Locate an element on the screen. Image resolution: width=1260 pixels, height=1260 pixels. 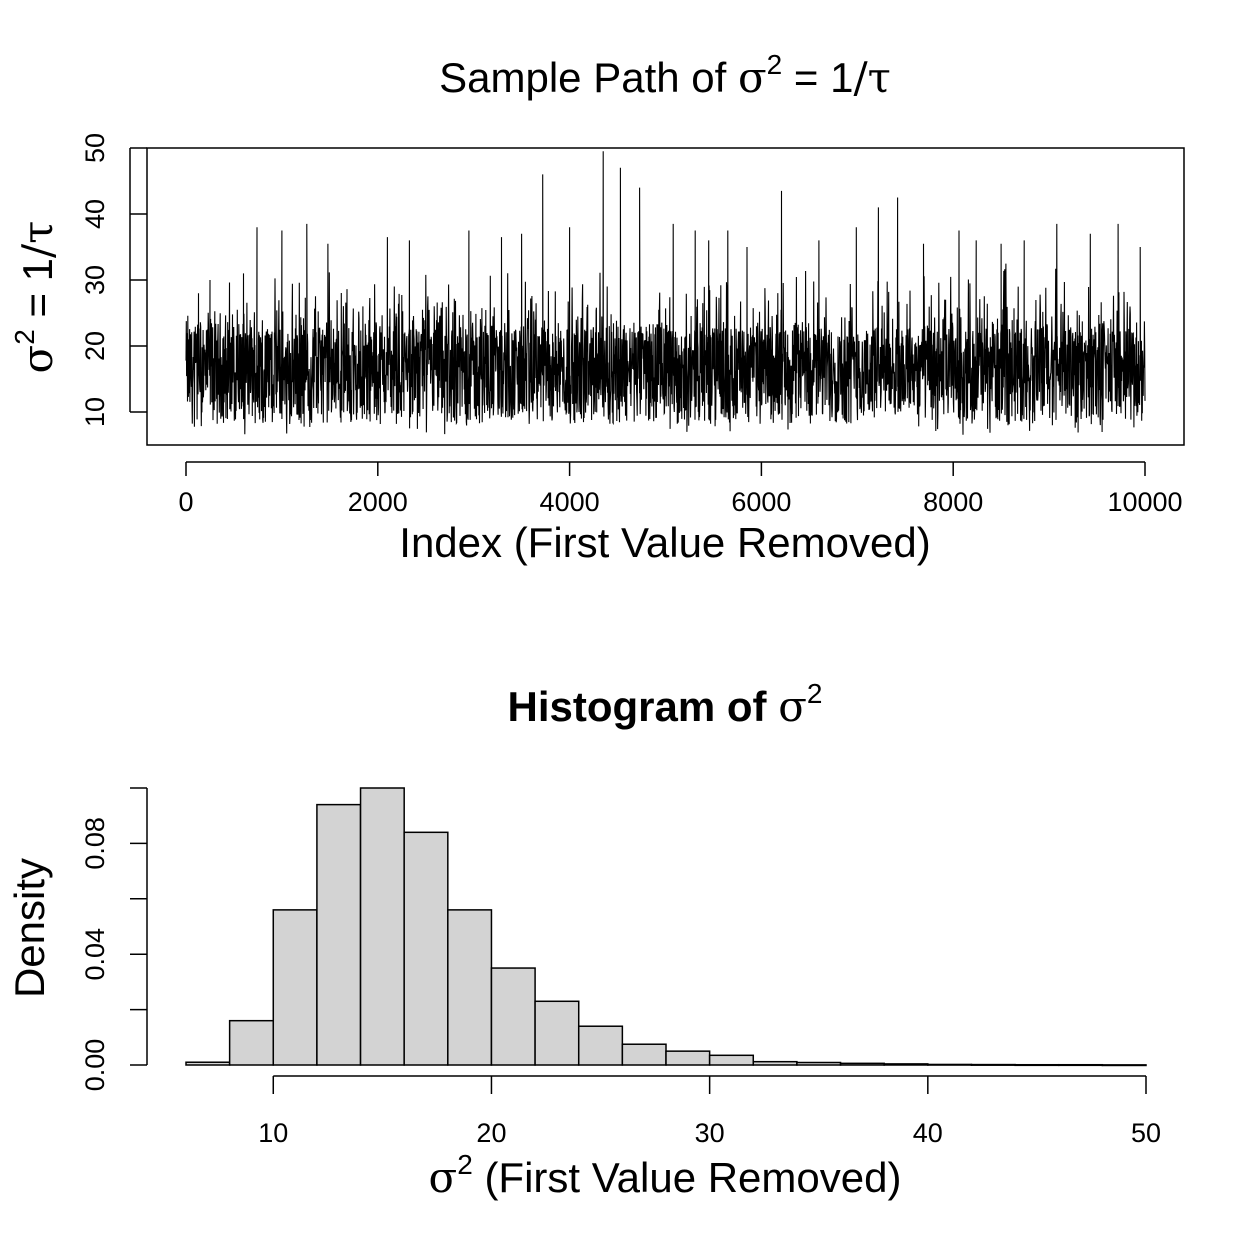
trace-x-axis: 0 2000 4000 6000 8000 10000 is located at coordinates (680, 489).